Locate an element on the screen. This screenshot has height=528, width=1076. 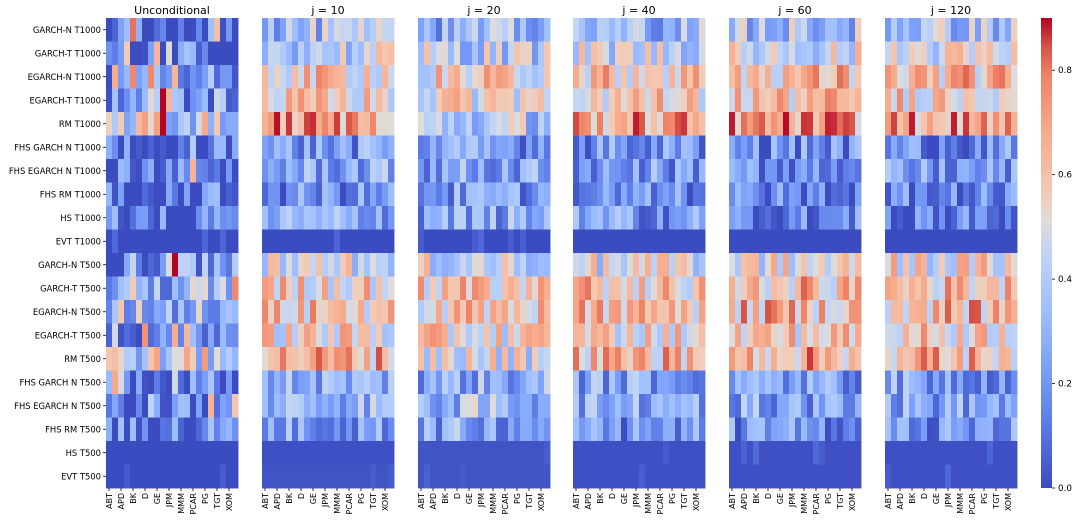
x-tick-label: JPM is located at coordinates (481, 500).